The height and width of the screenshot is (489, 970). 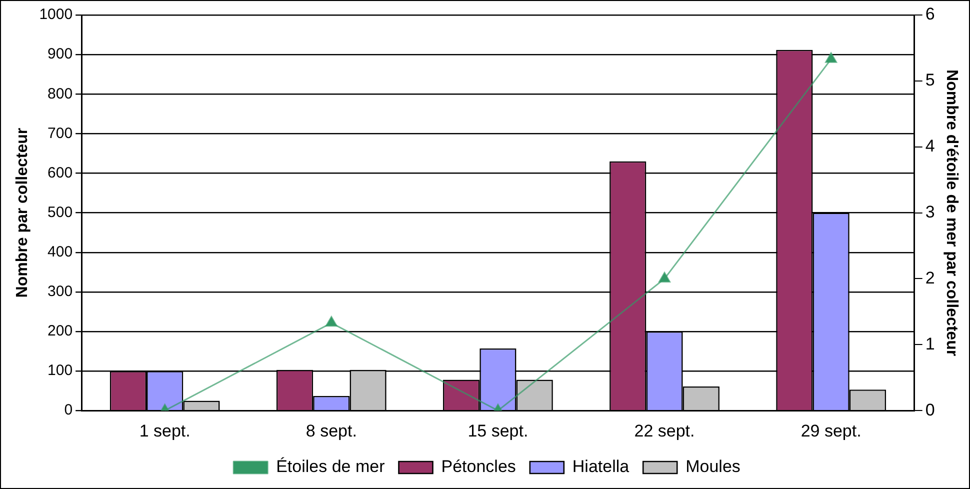 I want to click on y-tick-label: 800, so click(x=60, y=93).